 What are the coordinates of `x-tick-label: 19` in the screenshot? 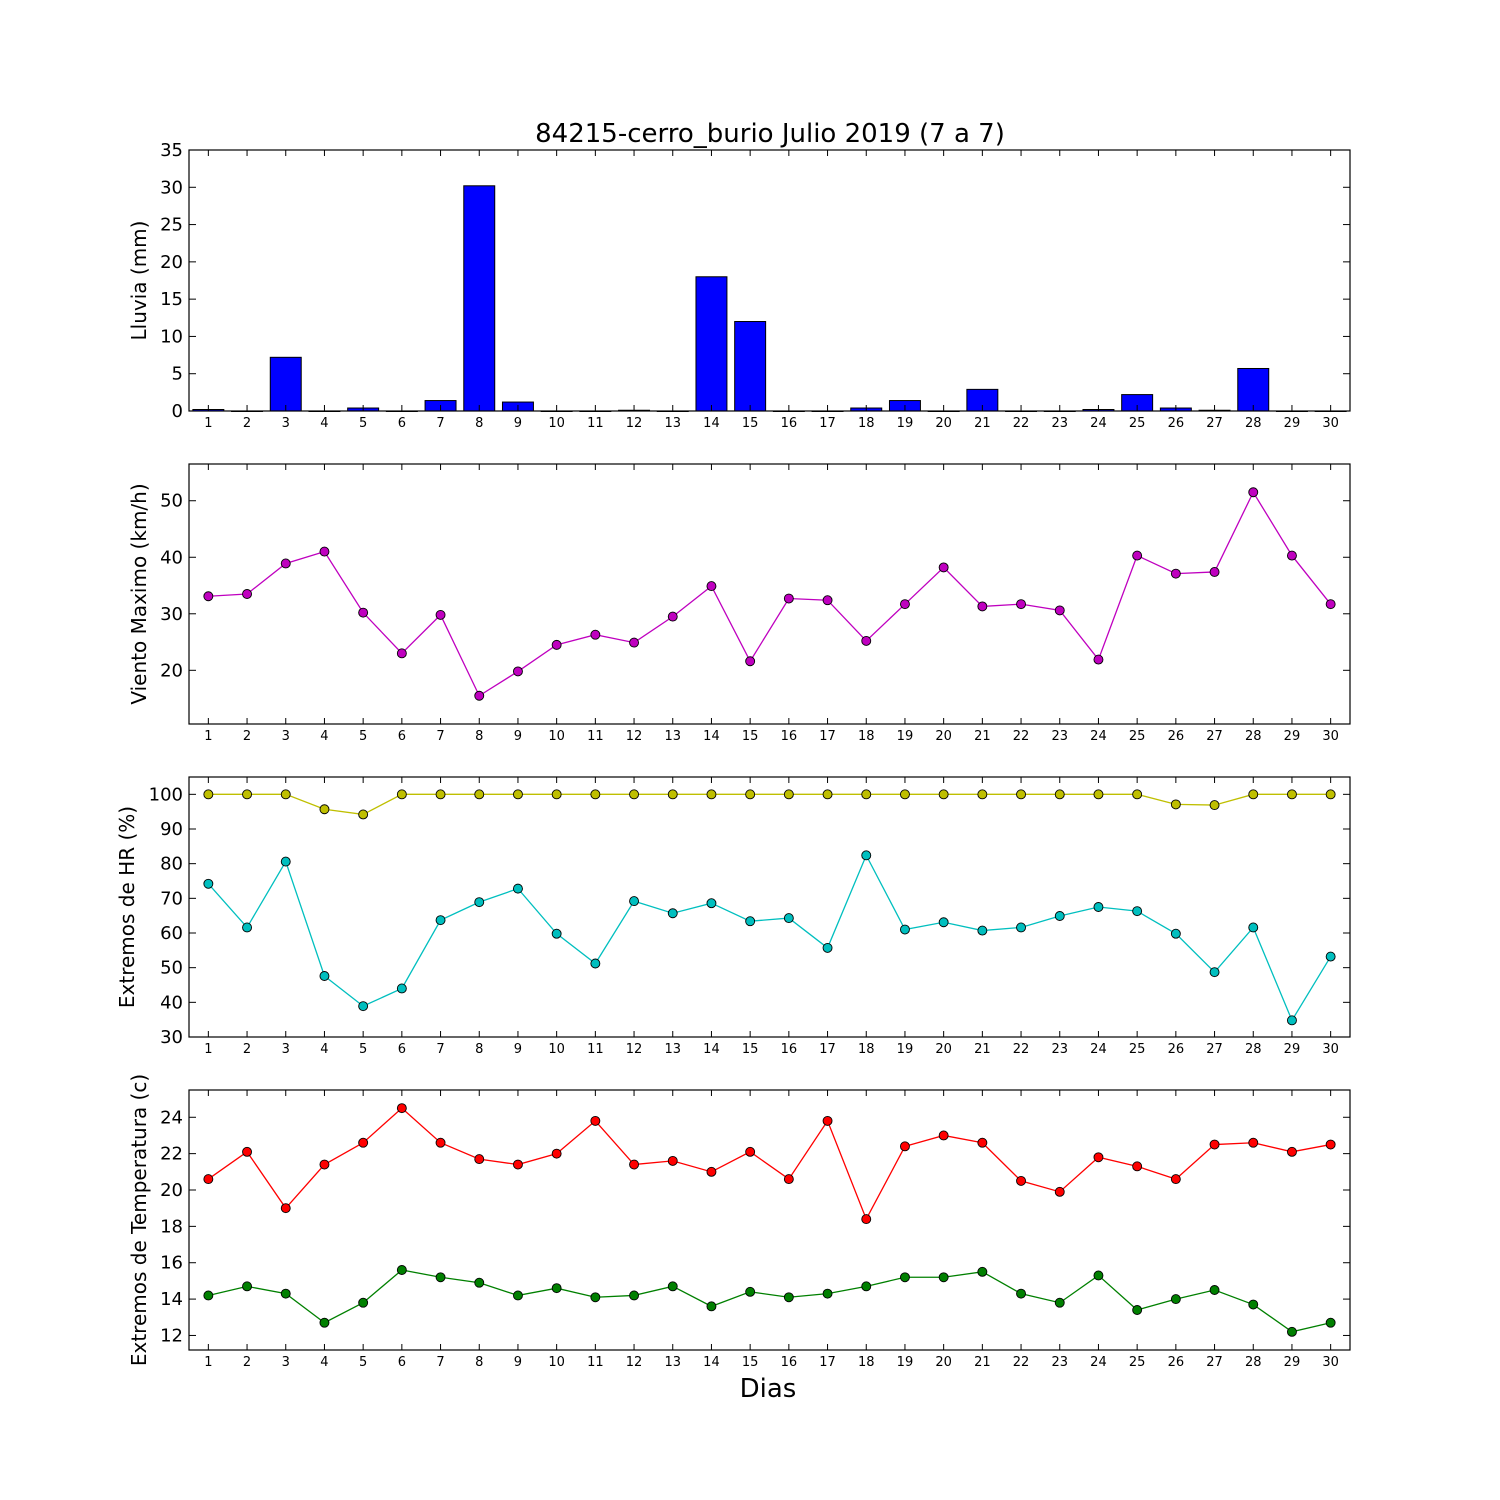 It's located at (905, 423).